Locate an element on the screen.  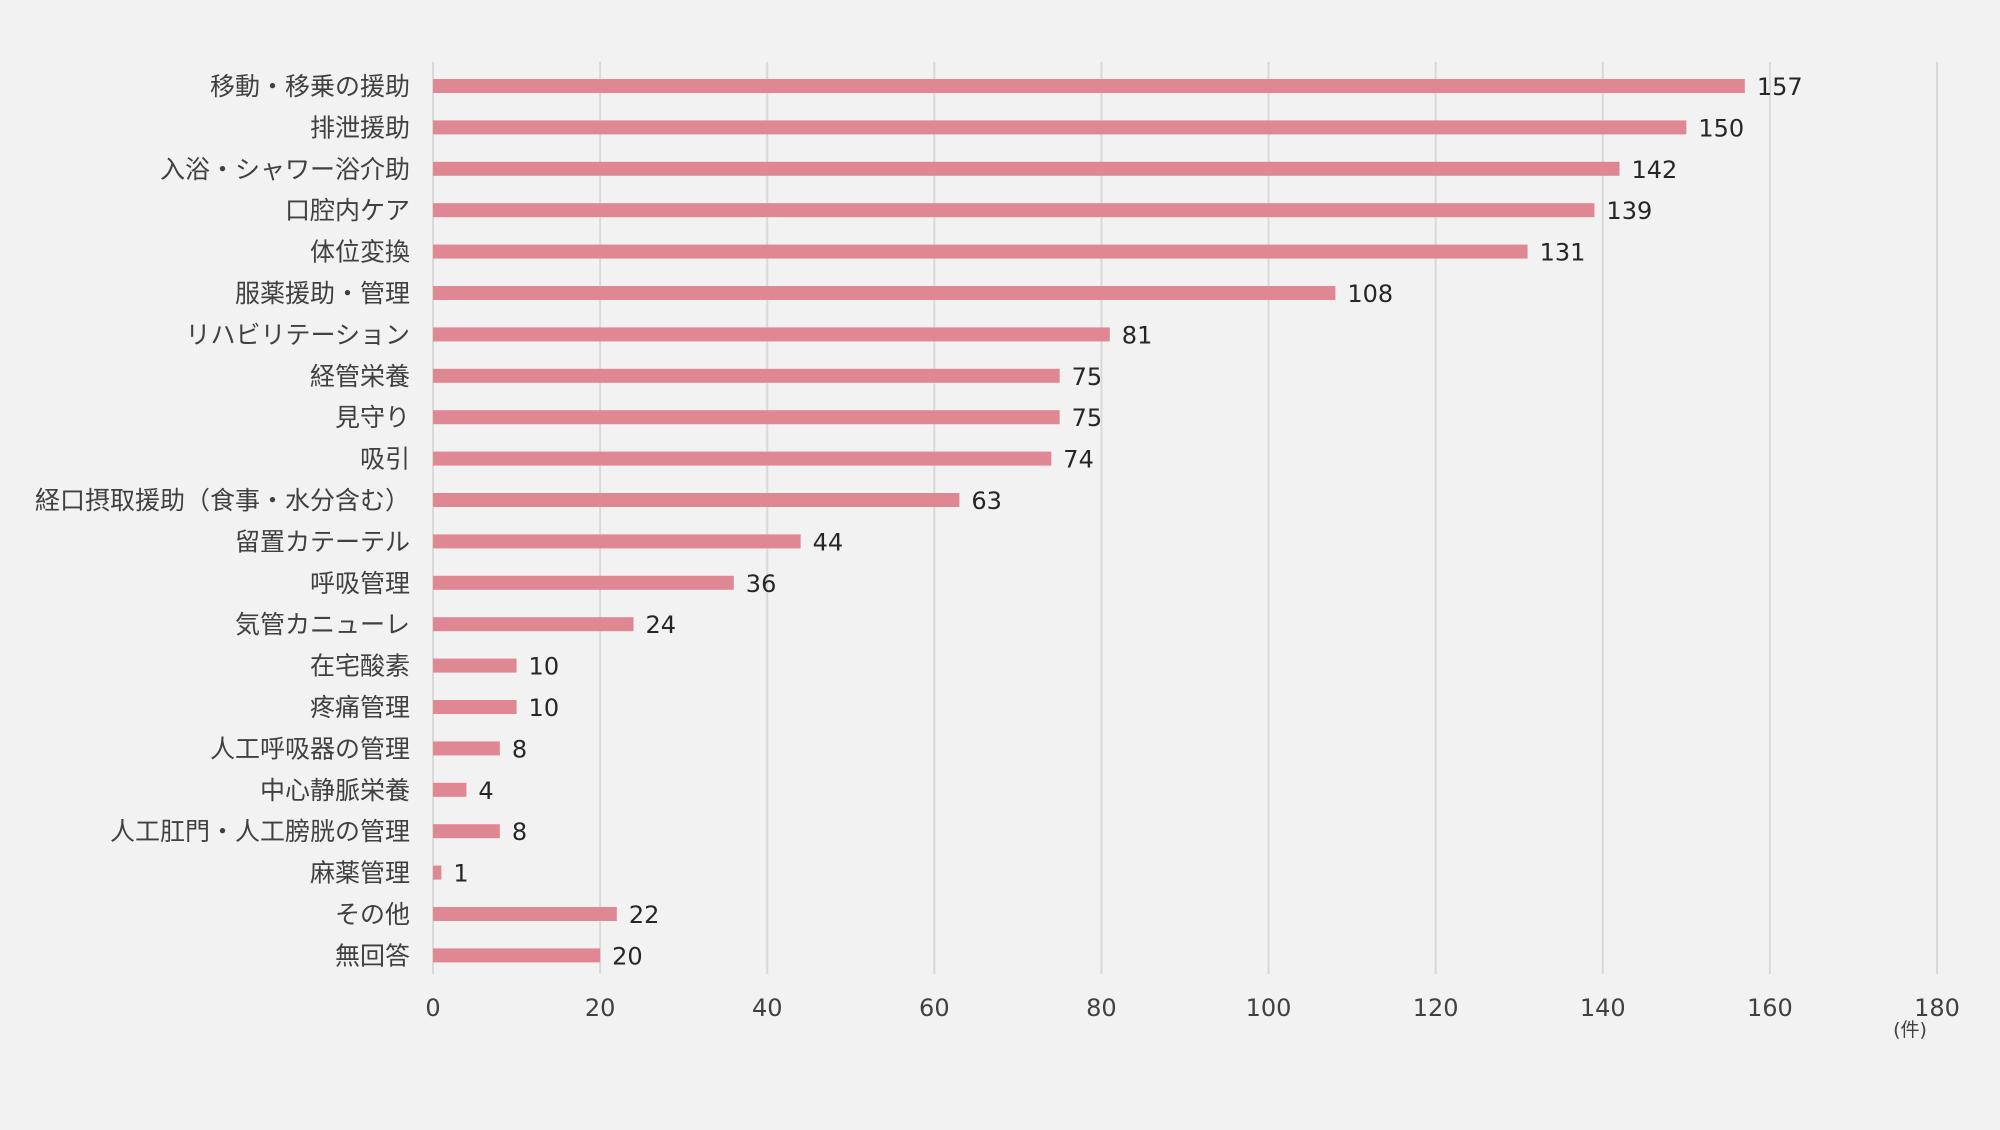
value-label: 24 is located at coordinates (661, 625).